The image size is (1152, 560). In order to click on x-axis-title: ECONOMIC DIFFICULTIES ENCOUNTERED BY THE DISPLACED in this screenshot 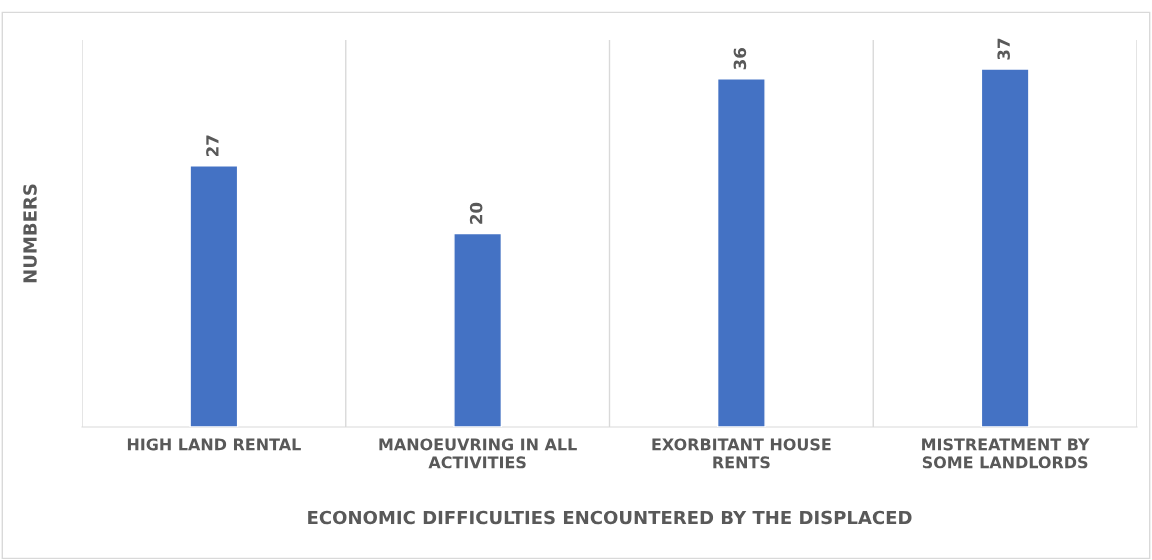, I will do `click(610, 517)`.